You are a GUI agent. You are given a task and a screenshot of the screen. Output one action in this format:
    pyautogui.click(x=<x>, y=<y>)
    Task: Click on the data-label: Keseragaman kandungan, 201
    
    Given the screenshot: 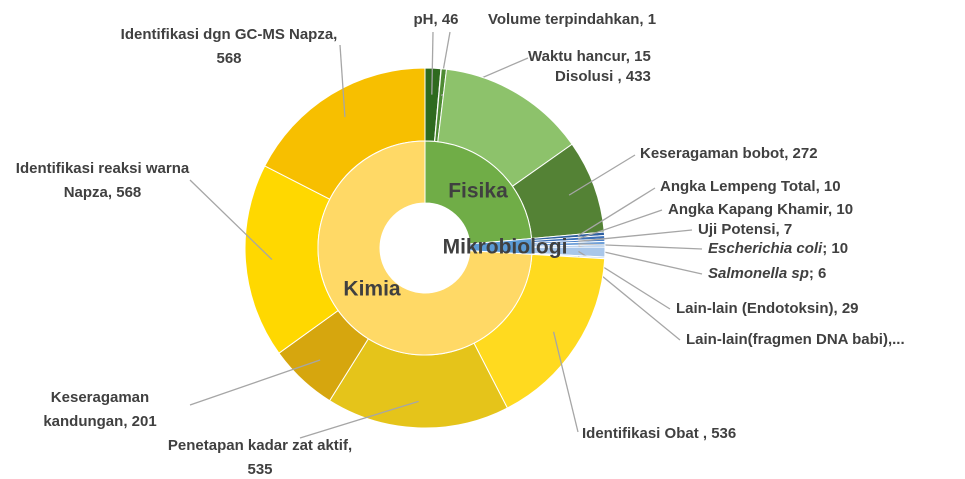 What is the action you would take?
    pyautogui.click(x=100, y=409)
    